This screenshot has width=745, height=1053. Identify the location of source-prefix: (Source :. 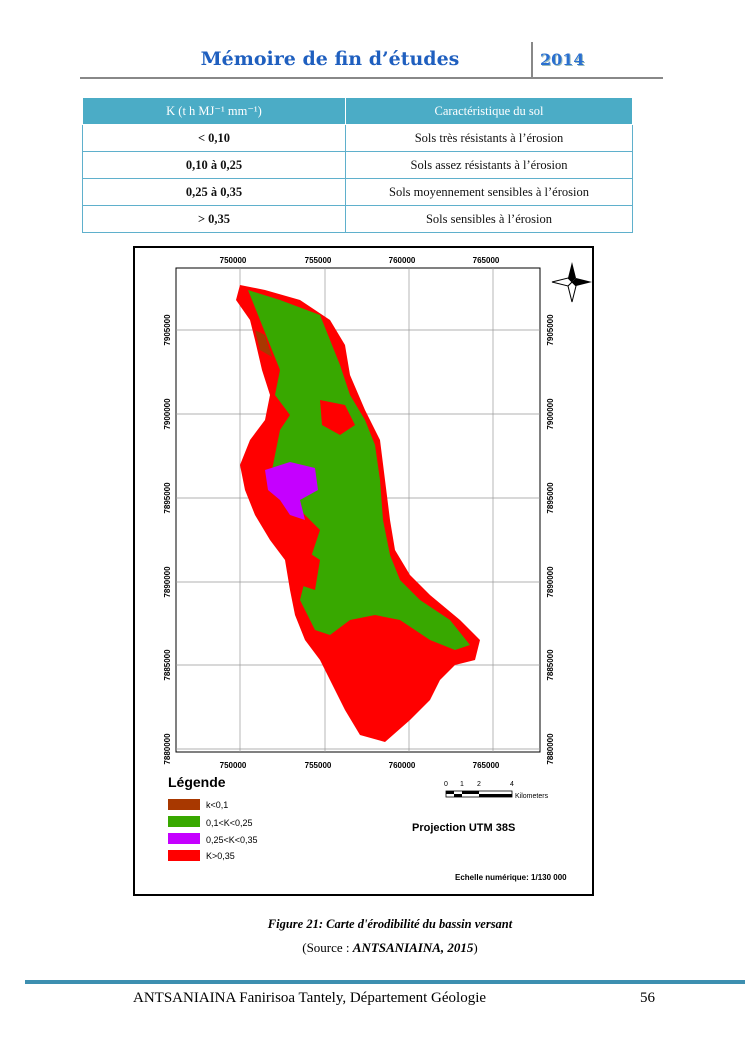
(327, 947).